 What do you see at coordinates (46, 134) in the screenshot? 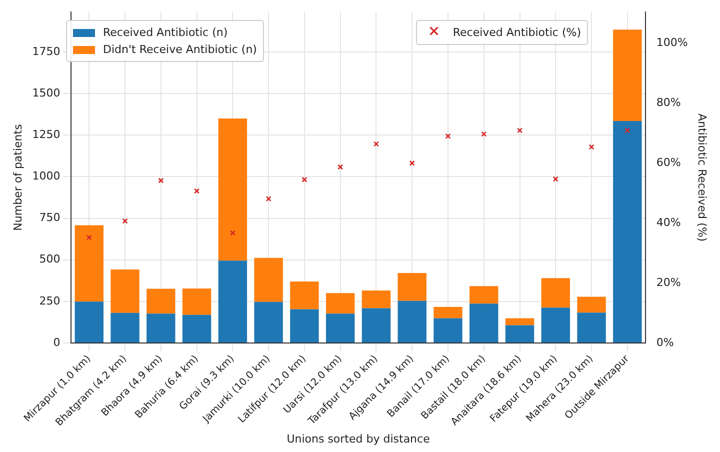
I see `y-tick-label: 1250` at bounding box center [46, 134].